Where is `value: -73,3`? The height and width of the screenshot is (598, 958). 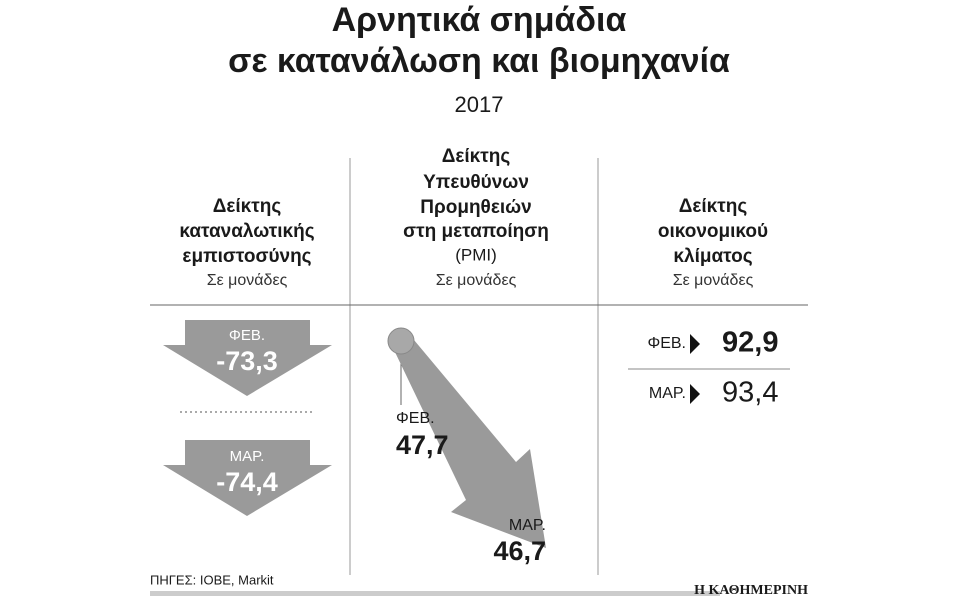
value: -73,3 is located at coordinates (247, 361).